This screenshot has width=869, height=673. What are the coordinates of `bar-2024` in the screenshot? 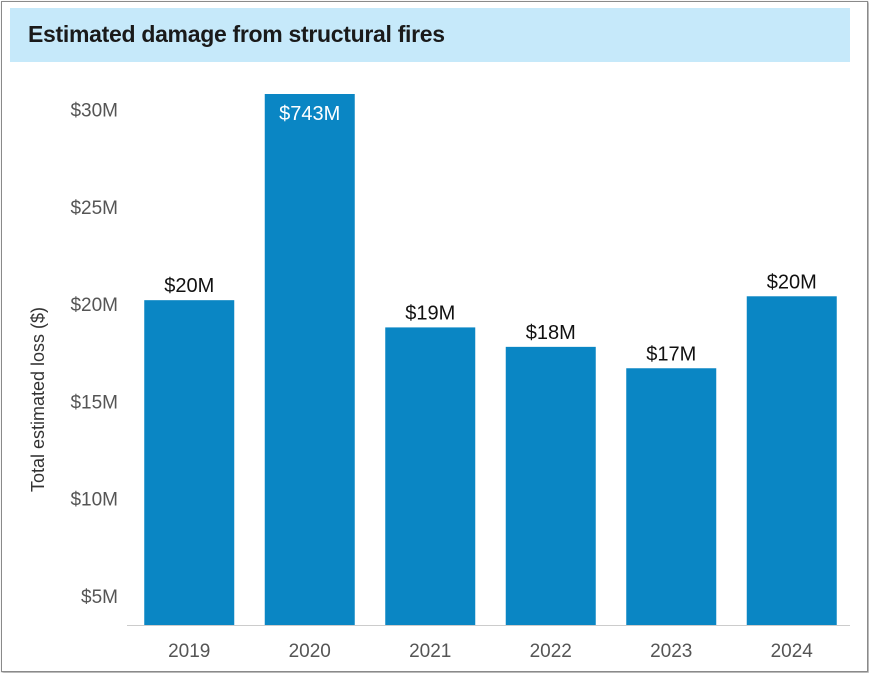 It's located at (791, 460).